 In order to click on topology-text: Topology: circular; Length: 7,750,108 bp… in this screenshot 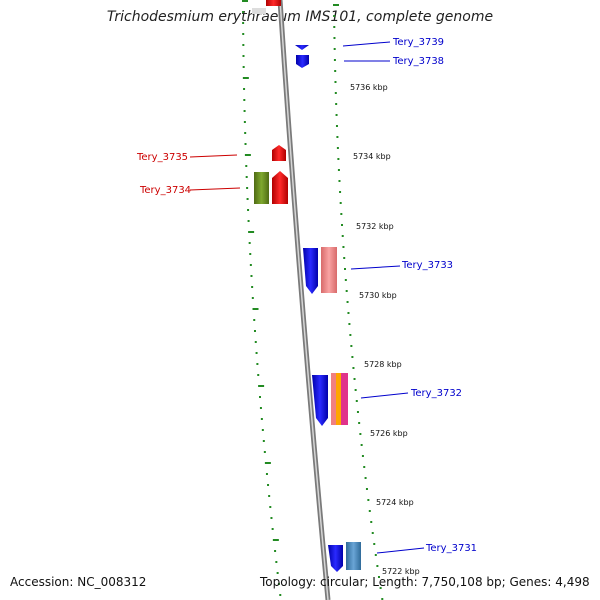, I will do `click(425, 582)`.